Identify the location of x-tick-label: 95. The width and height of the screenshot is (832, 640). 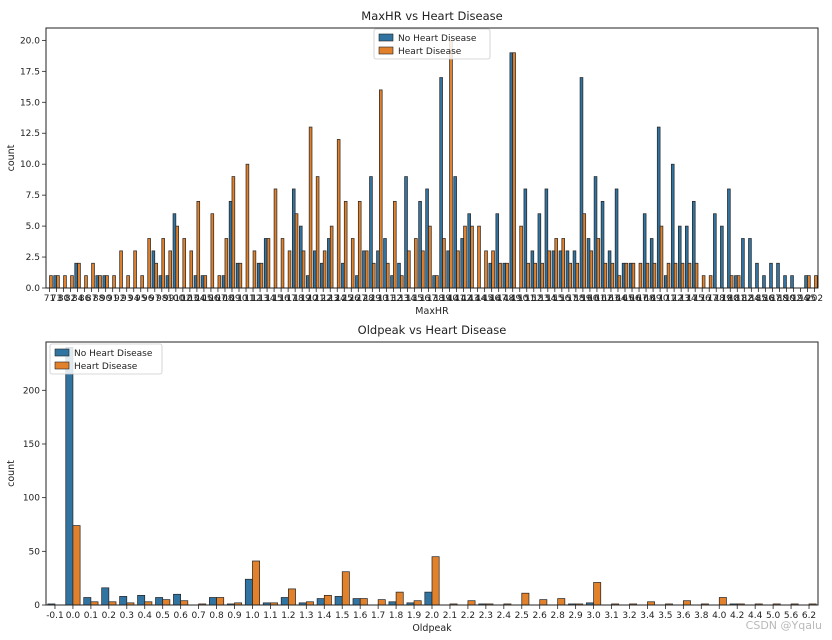
(140, 299).